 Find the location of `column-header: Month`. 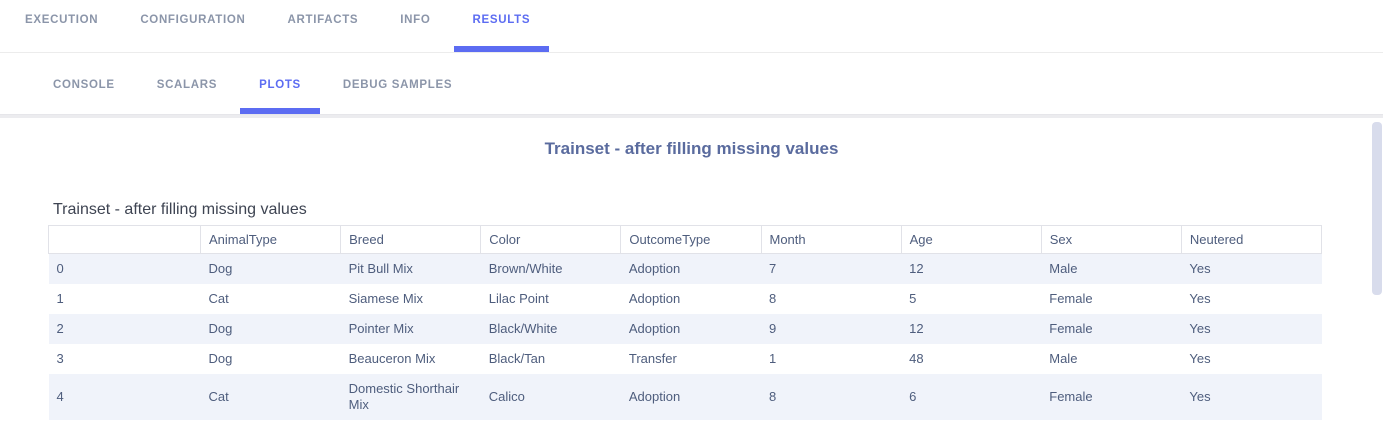

column-header: Month is located at coordinates (831, 239).